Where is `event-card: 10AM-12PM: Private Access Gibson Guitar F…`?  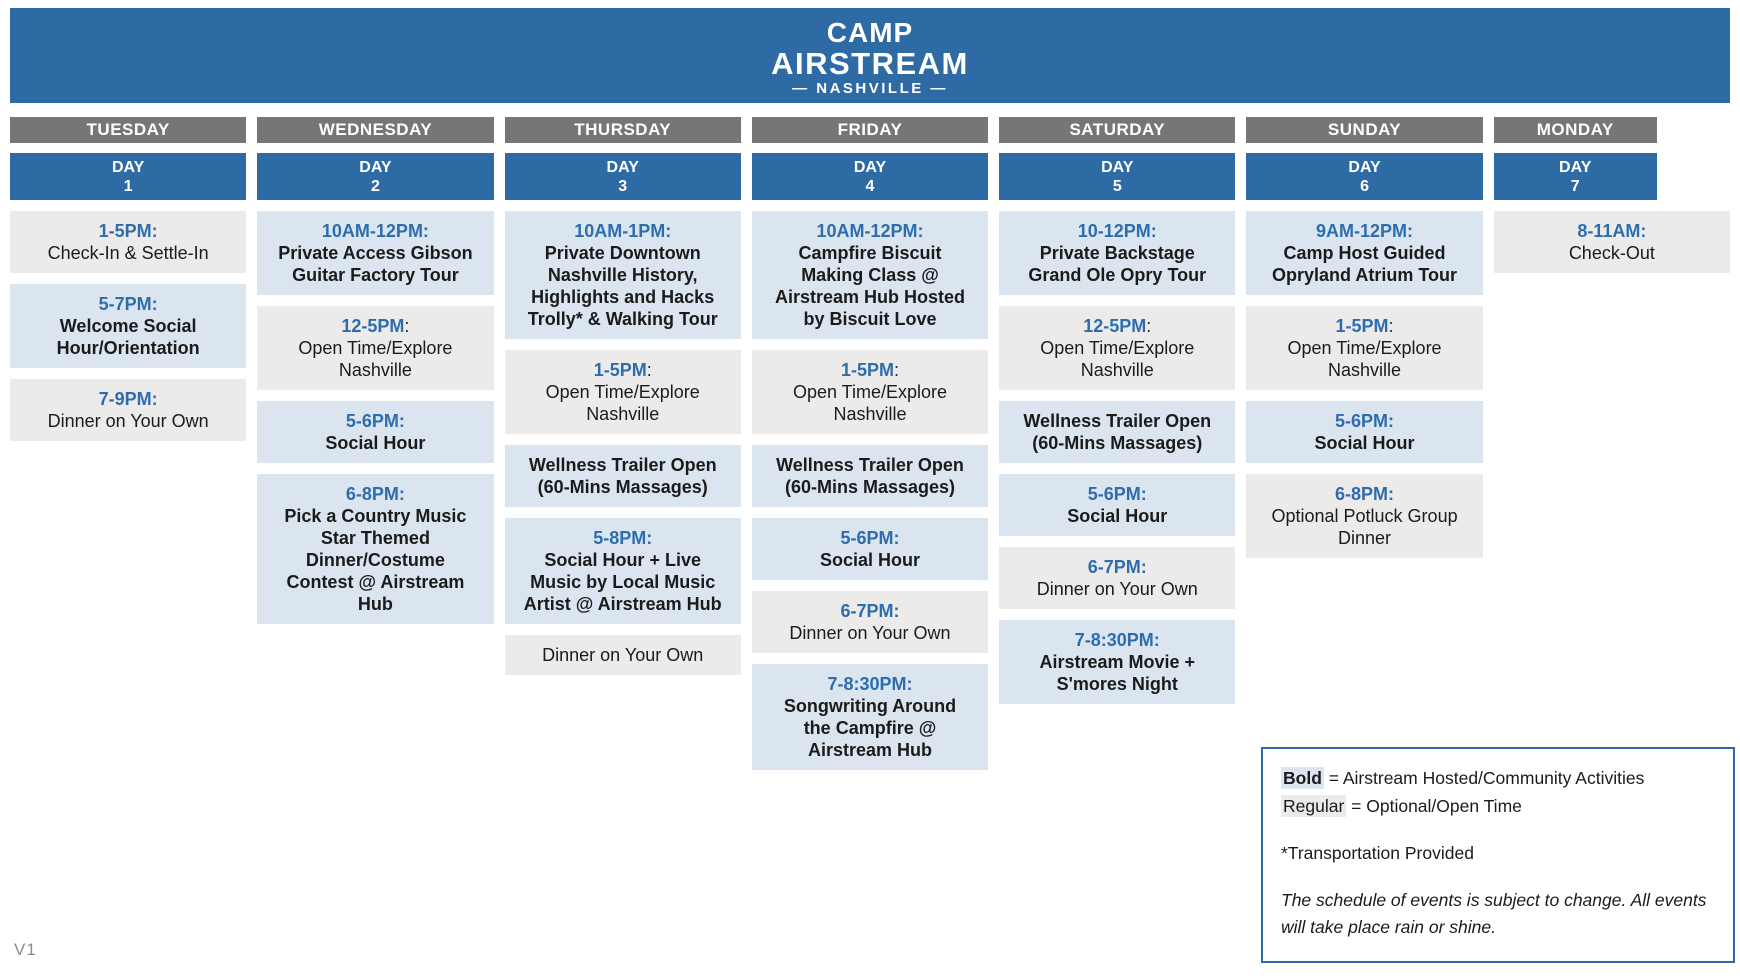 event-card: 10AM-12PM: Private Access Gibson Guitar F… is located at coordinates (375, 253).